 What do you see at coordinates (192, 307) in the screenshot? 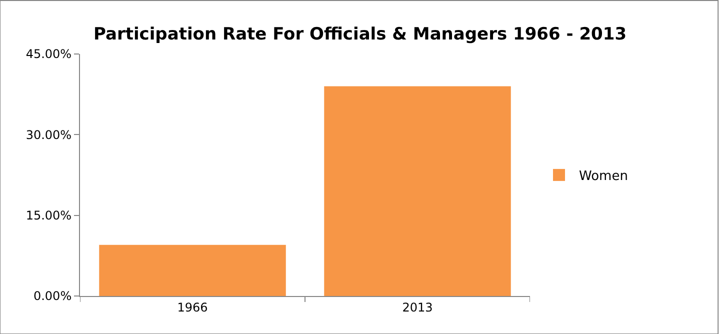
I see `x-tick-label: 1966` at bounding box center [192, 307].